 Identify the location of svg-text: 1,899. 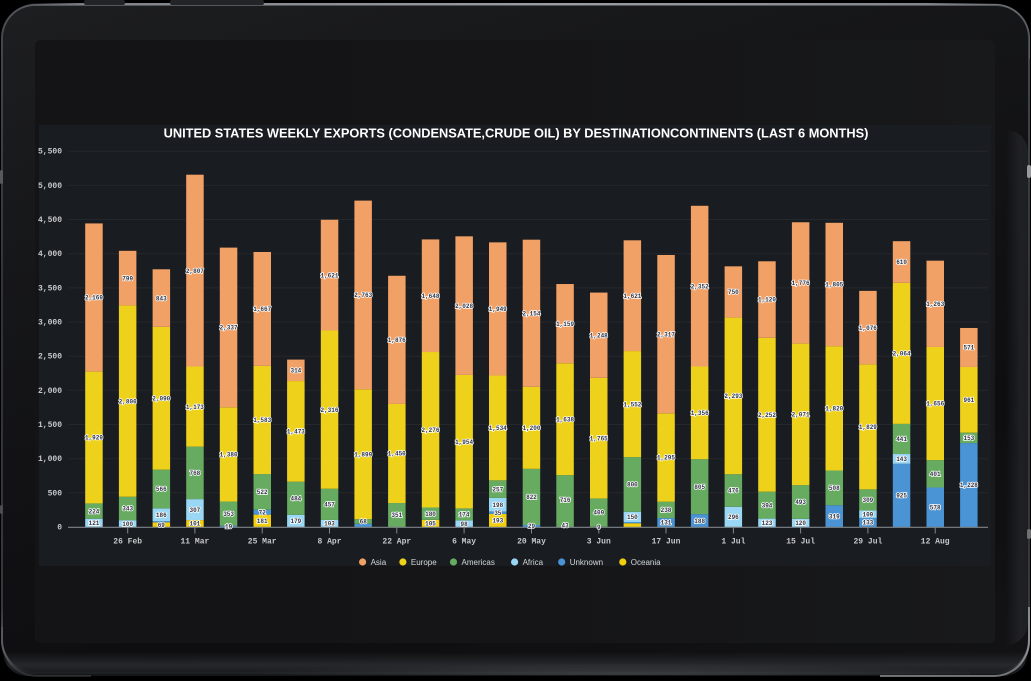
(363, 455).